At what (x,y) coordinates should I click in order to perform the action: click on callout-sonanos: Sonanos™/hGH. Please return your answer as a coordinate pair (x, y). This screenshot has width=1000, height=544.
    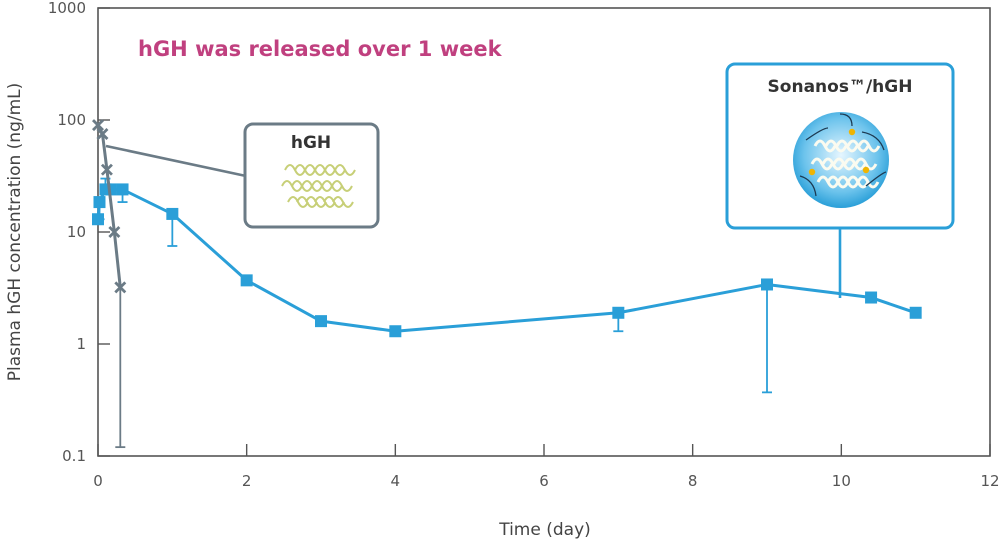
    Looking at the image, I should click on (840, 180).